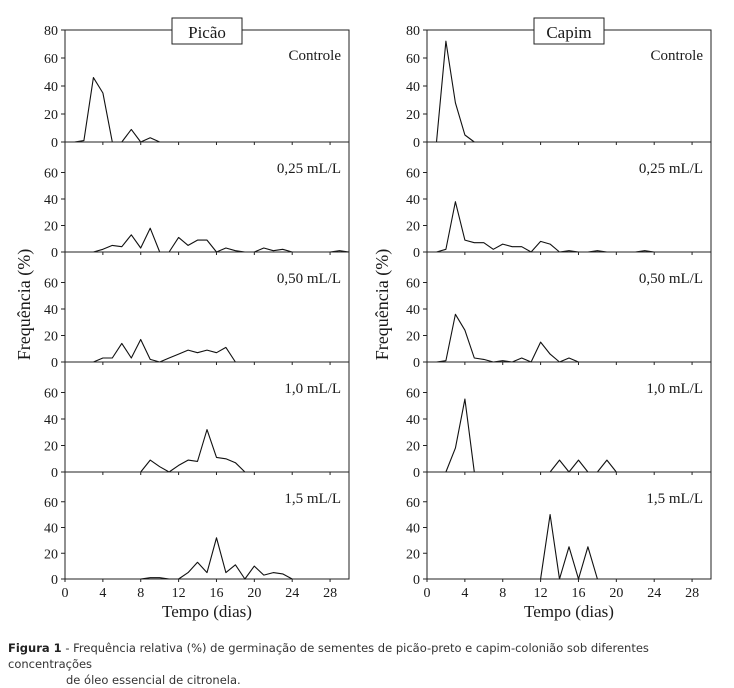 The width and height of the screenshot is (734, 688). I want to click on caption-label: Figura 1, so click(35, 648).